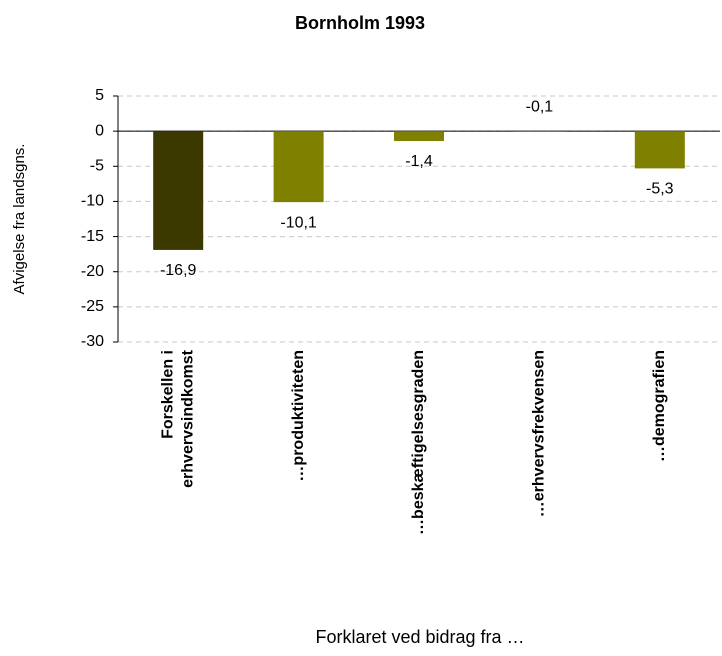 This screenshot has height=656, width=722. What do you see at coordinates (92, 341) in the screenshot?
I see `y-tick-label: -30` at bounding box center [92, 341].